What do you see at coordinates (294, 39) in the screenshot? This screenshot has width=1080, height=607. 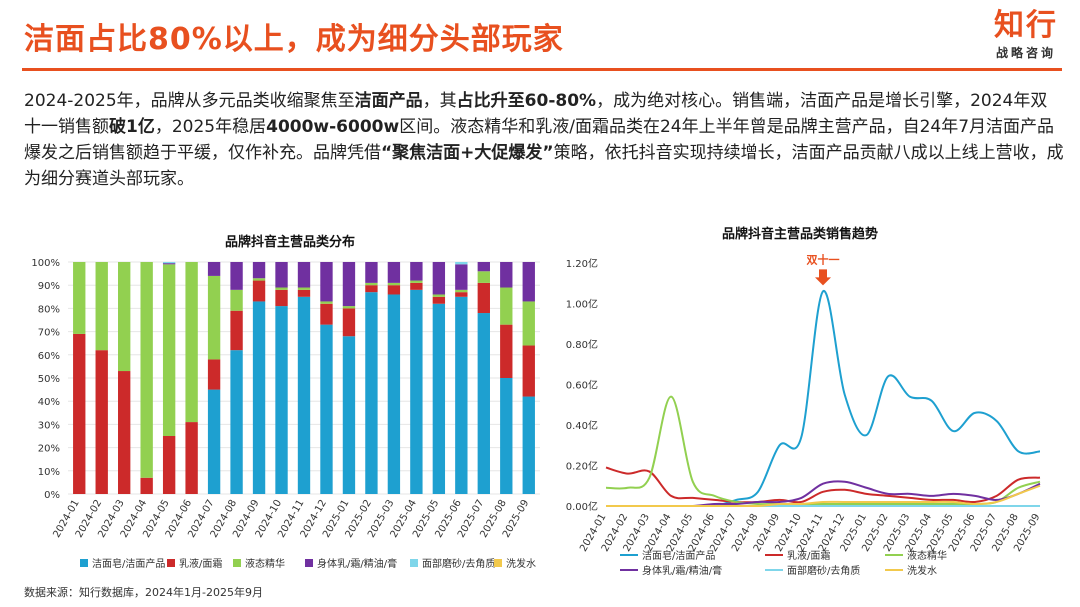 I see `page-title: 洁面占比80%以上，成为细分头部玩家` at bounding box center [294, 39].